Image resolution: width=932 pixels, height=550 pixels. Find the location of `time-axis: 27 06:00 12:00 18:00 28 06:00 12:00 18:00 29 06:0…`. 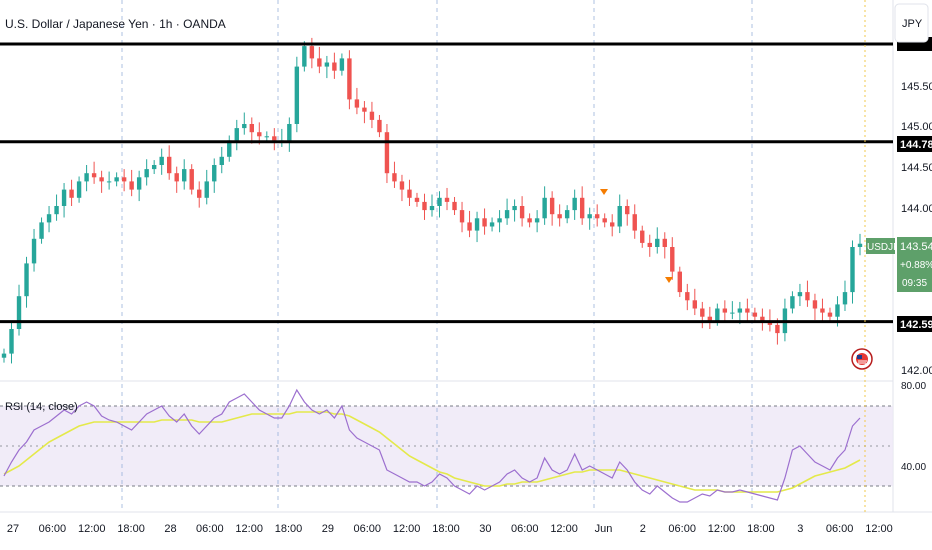

time-axis: 27 06:00 12:00 18:00 28 06:00 12:00 18:00 29 06:0… is located at coordinates (450, 529).